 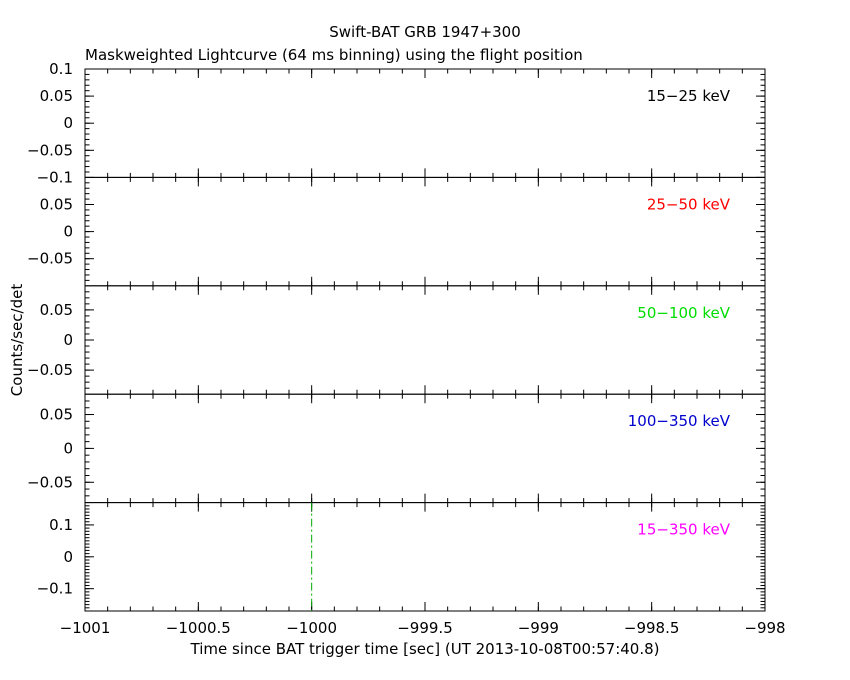 What do you see at coordinates (689, 96) in the screenshot?
I see `band-label: 15−25 keV` at bounding box center [689, 96].